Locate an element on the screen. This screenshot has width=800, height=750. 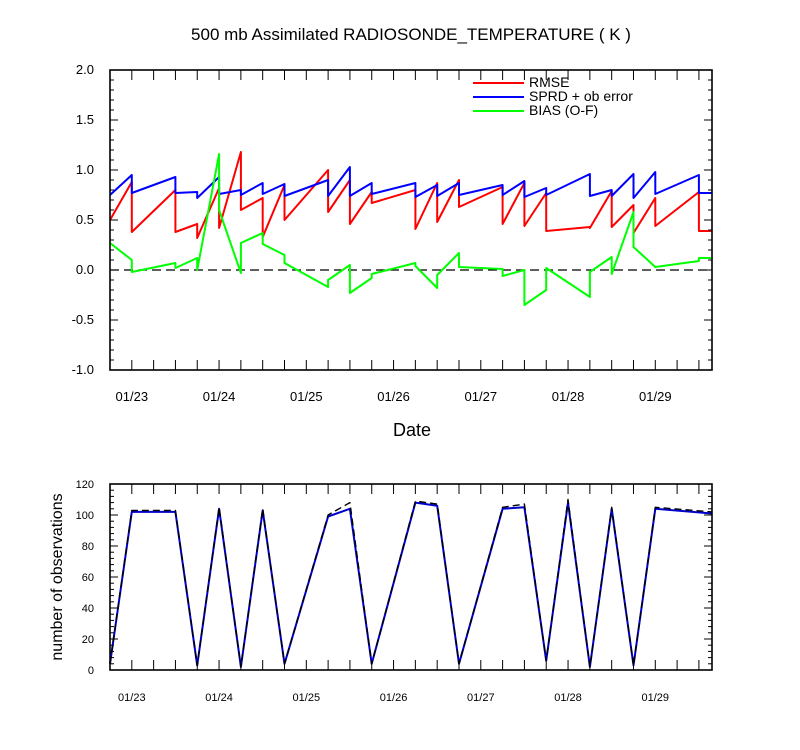
series-line-sprd-ob-error is located at coordinates (410, 182).